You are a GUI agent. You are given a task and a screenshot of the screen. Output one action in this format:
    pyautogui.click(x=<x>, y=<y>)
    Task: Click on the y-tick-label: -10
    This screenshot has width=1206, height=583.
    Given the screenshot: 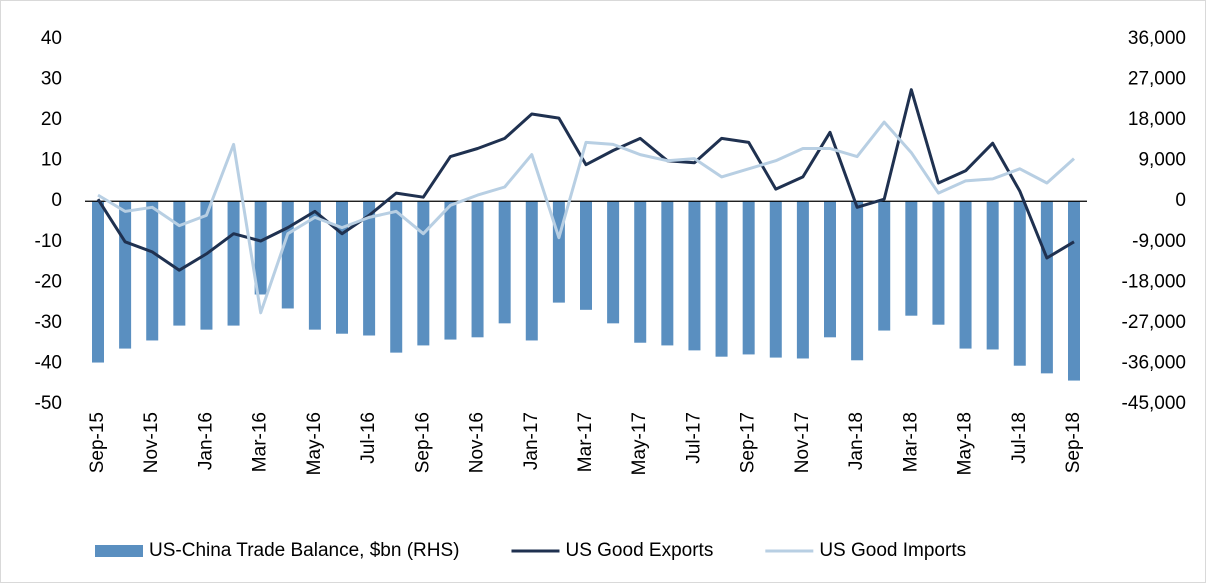 What is the action you would take?
    pyautogui.click(x=48, y=241)
    